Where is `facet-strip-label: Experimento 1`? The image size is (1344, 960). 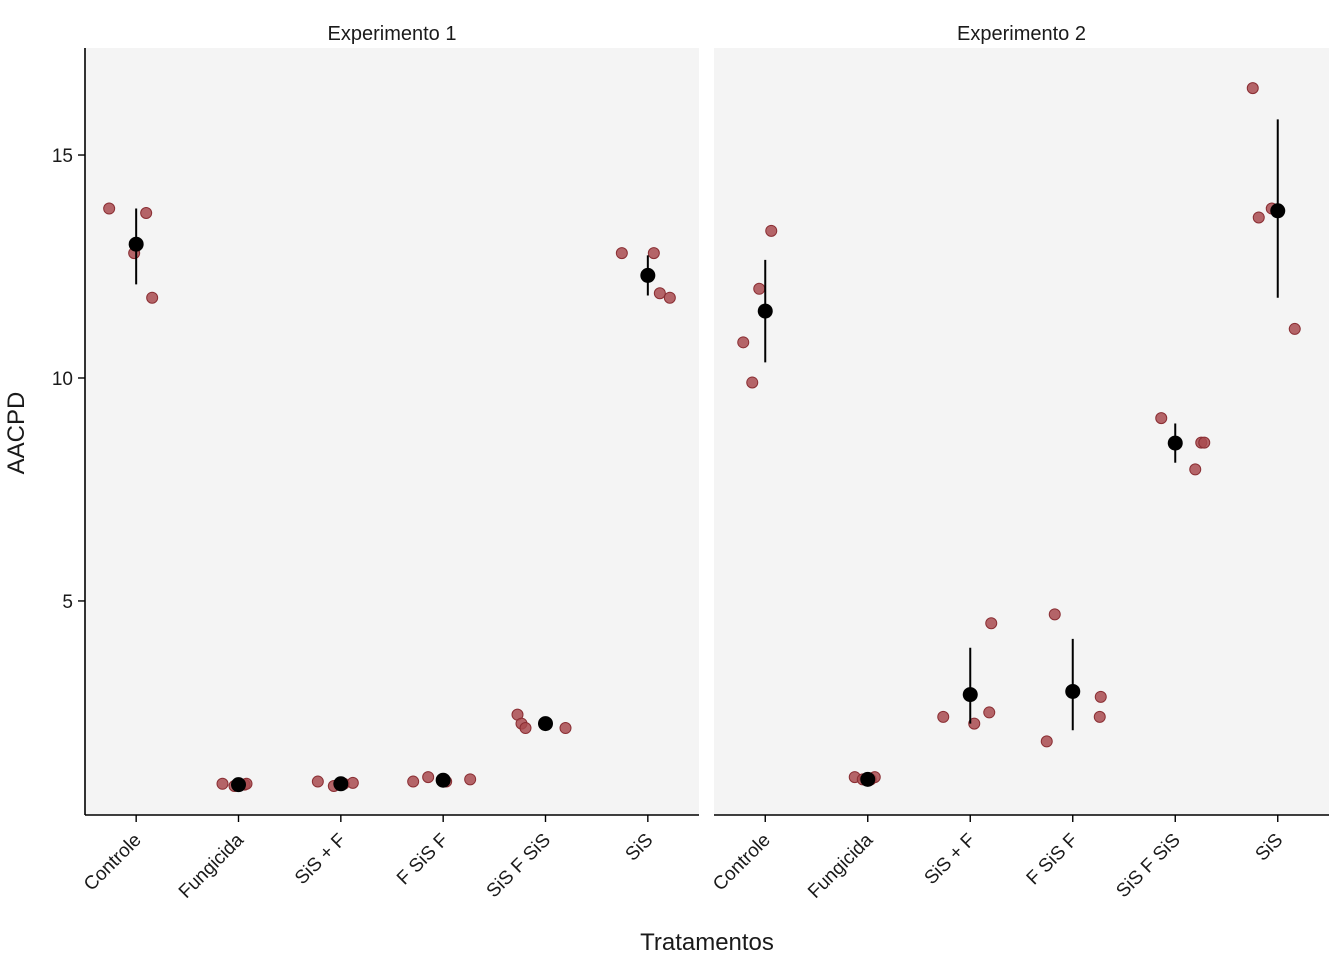
facet-strip-label: Experimento 1 is located at coordinates (392, 34).